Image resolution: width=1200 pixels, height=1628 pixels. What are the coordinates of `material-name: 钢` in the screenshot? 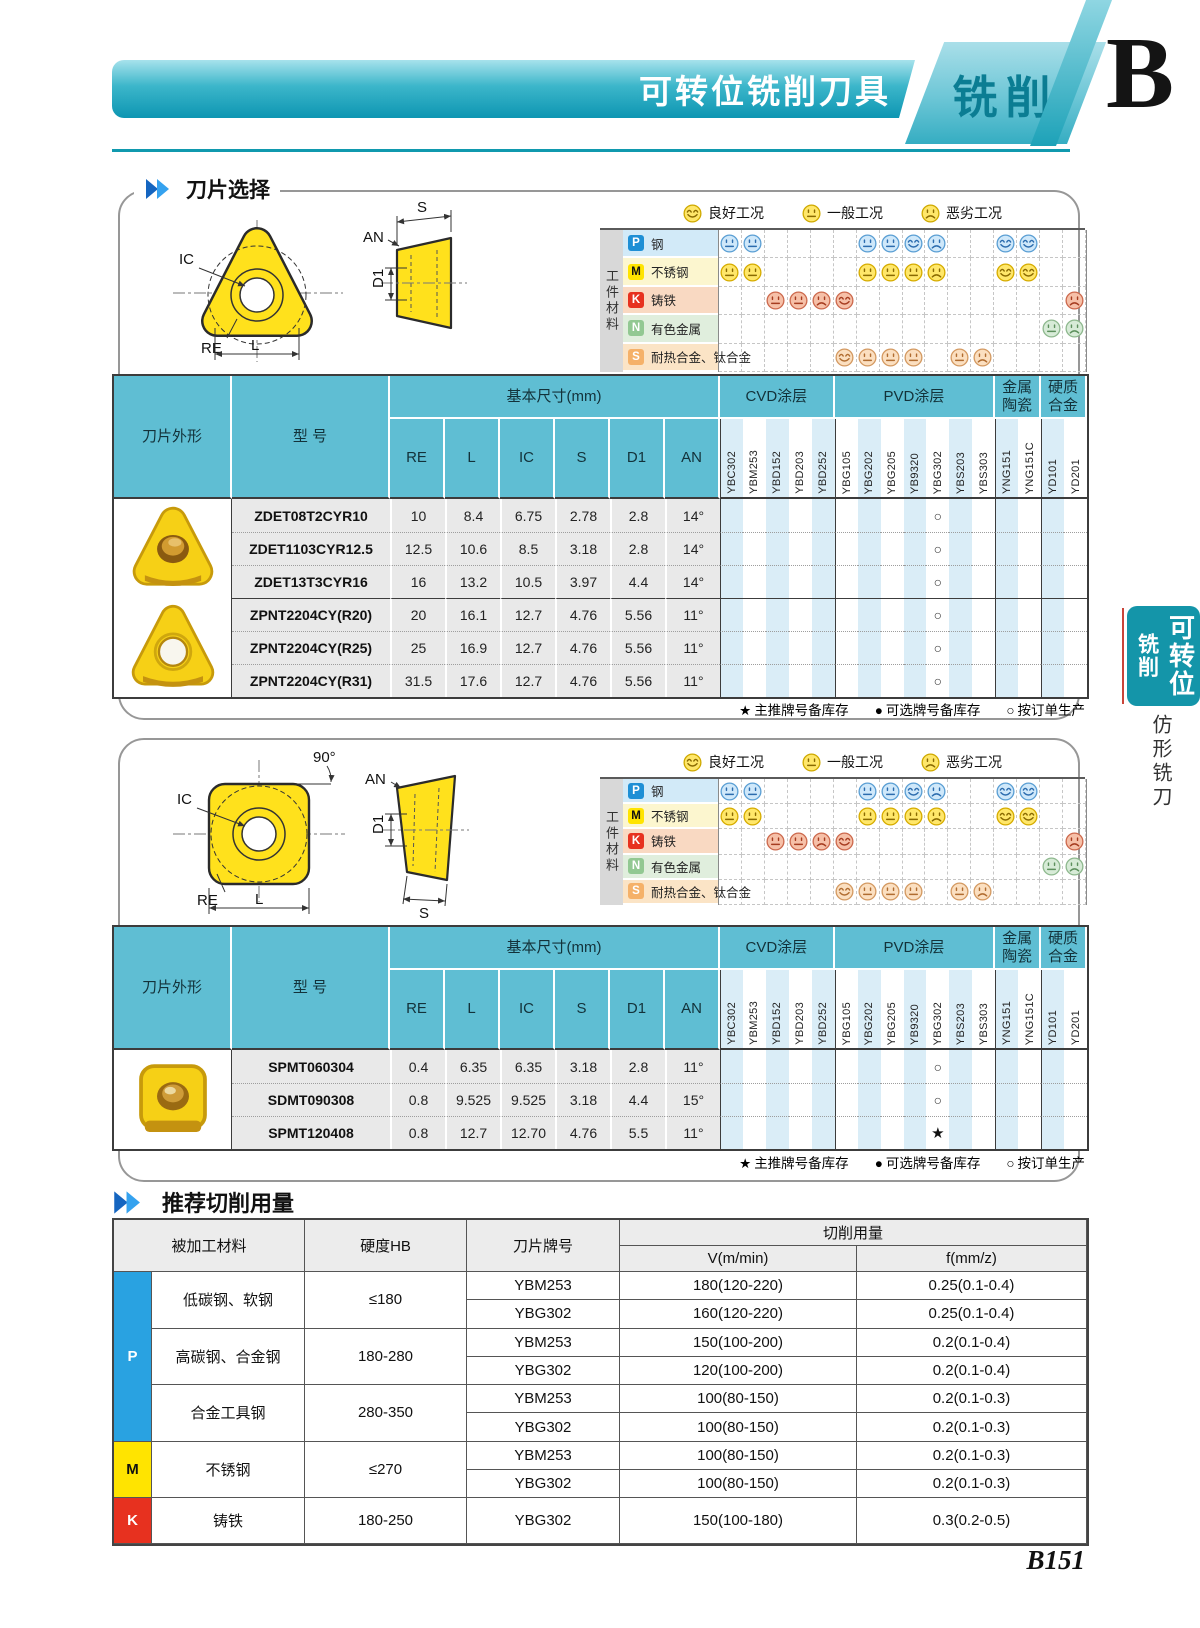 It's located at (657, 244).